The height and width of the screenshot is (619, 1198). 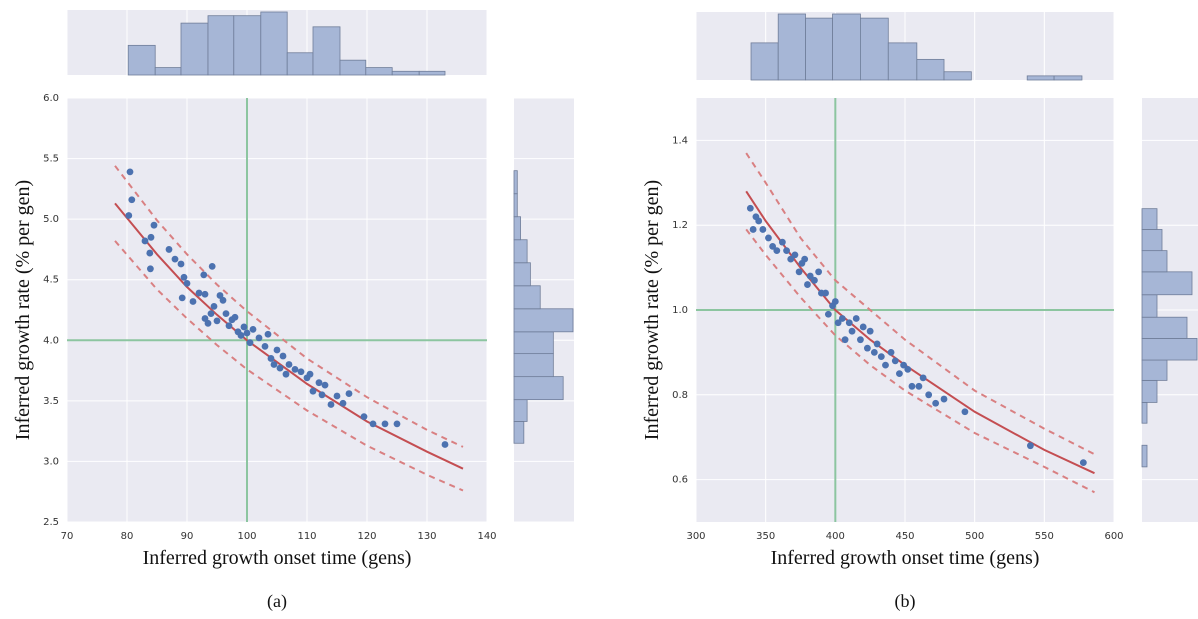 I want to click on y-tick-label: 0.6, so click(x=680, y=480).